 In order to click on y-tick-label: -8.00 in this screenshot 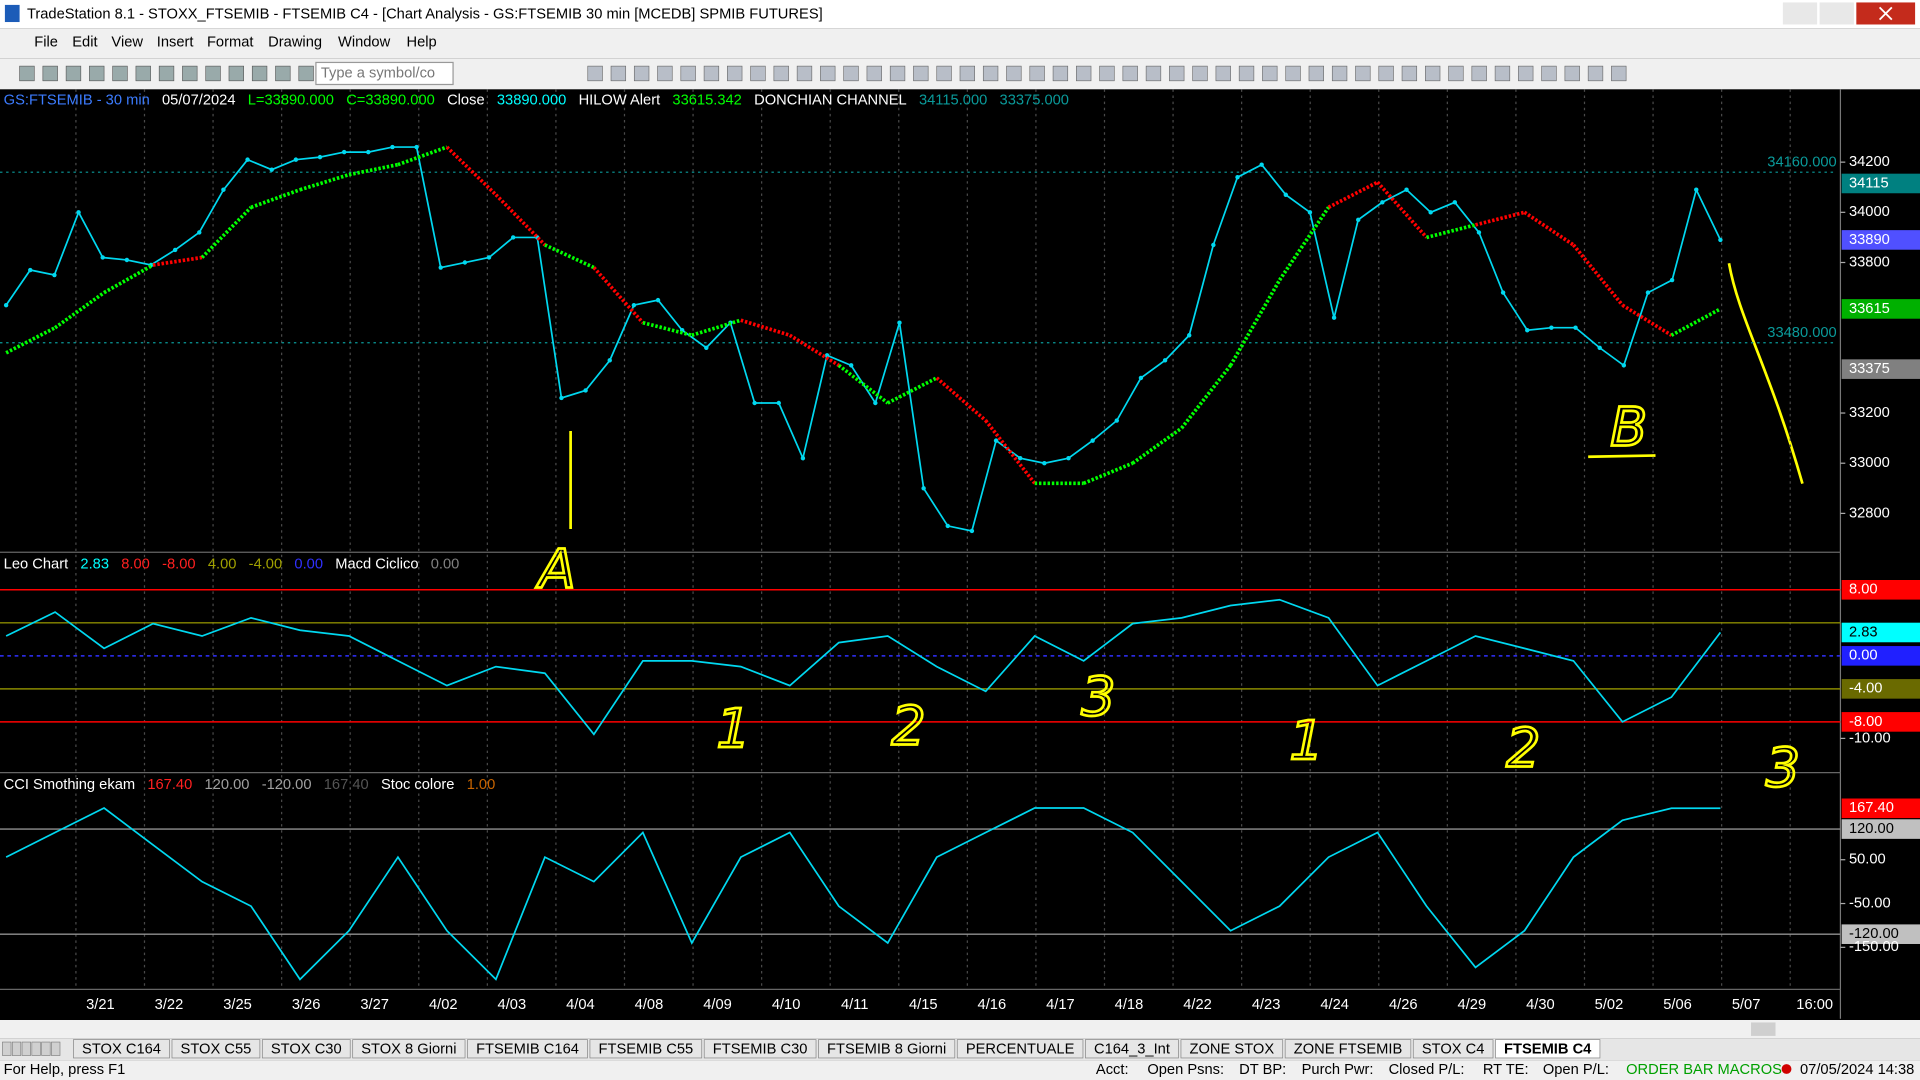, I will do `click(1865, 722)`.